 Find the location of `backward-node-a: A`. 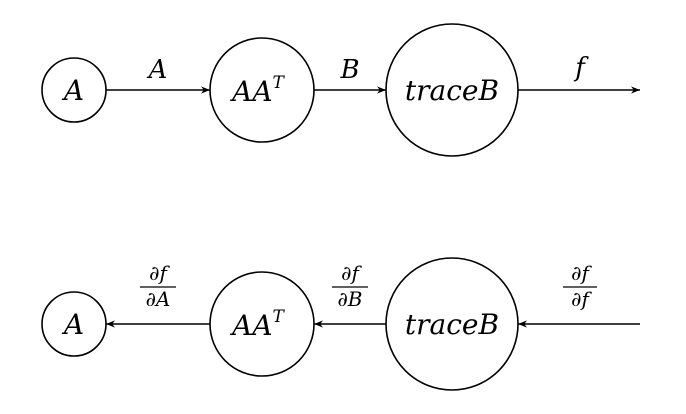

backward-node-a: A is located at coordinates (74, 324).